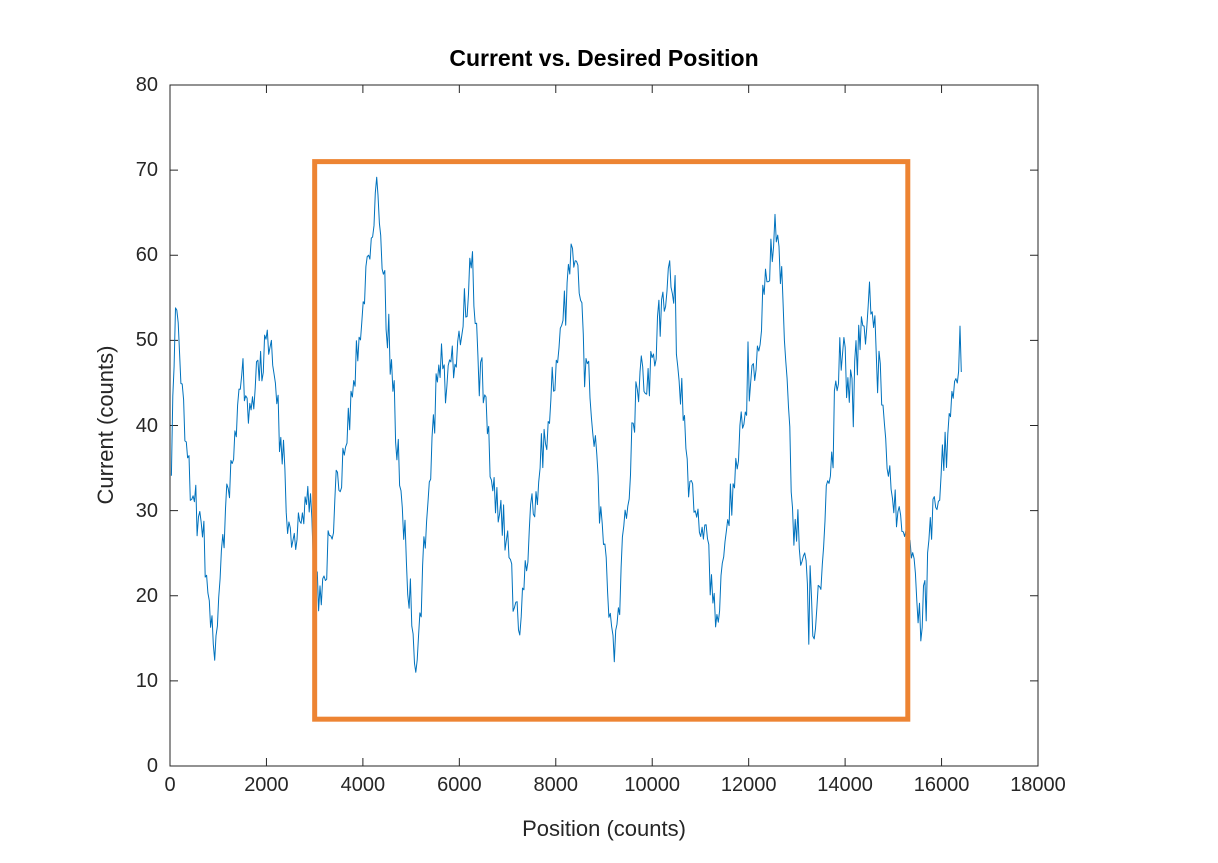  Describe the element at coordinates (845, 785) in the screenshot. I see `x-tick-label: 14000` at that location.